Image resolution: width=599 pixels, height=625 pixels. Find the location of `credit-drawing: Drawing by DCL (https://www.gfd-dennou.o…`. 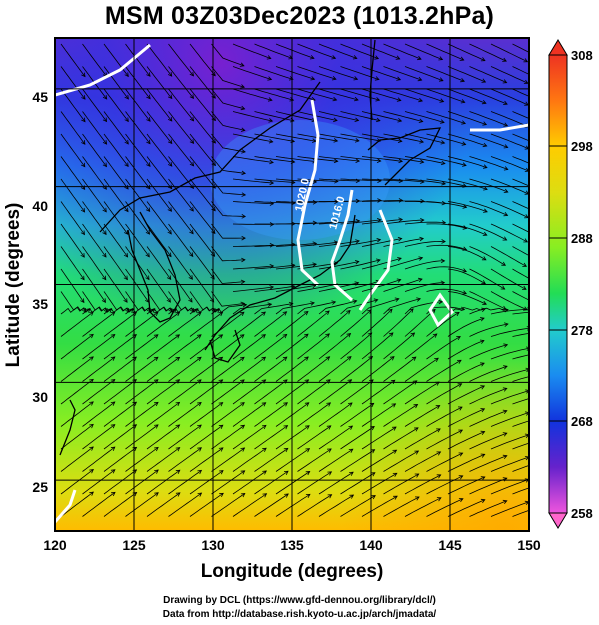

credit-drawing: Drawing by DCL (https://www.gfd-dennou.o… is located at coordinates (299, 600).